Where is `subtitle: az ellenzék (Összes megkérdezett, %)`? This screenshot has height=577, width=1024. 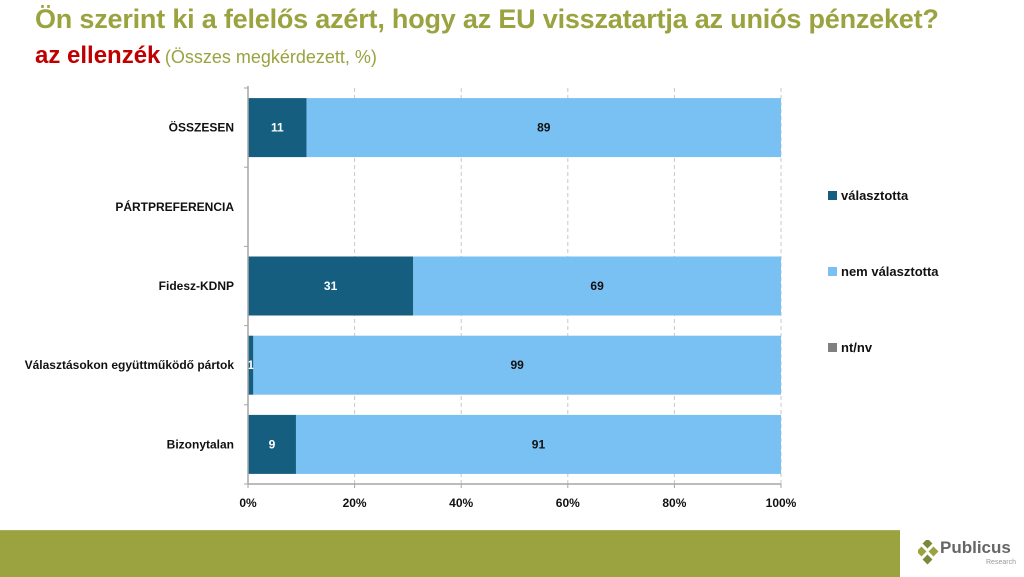
subtitle: az ellenzék (Összes megkérdezett, %) is located at coordinates (206, 56).